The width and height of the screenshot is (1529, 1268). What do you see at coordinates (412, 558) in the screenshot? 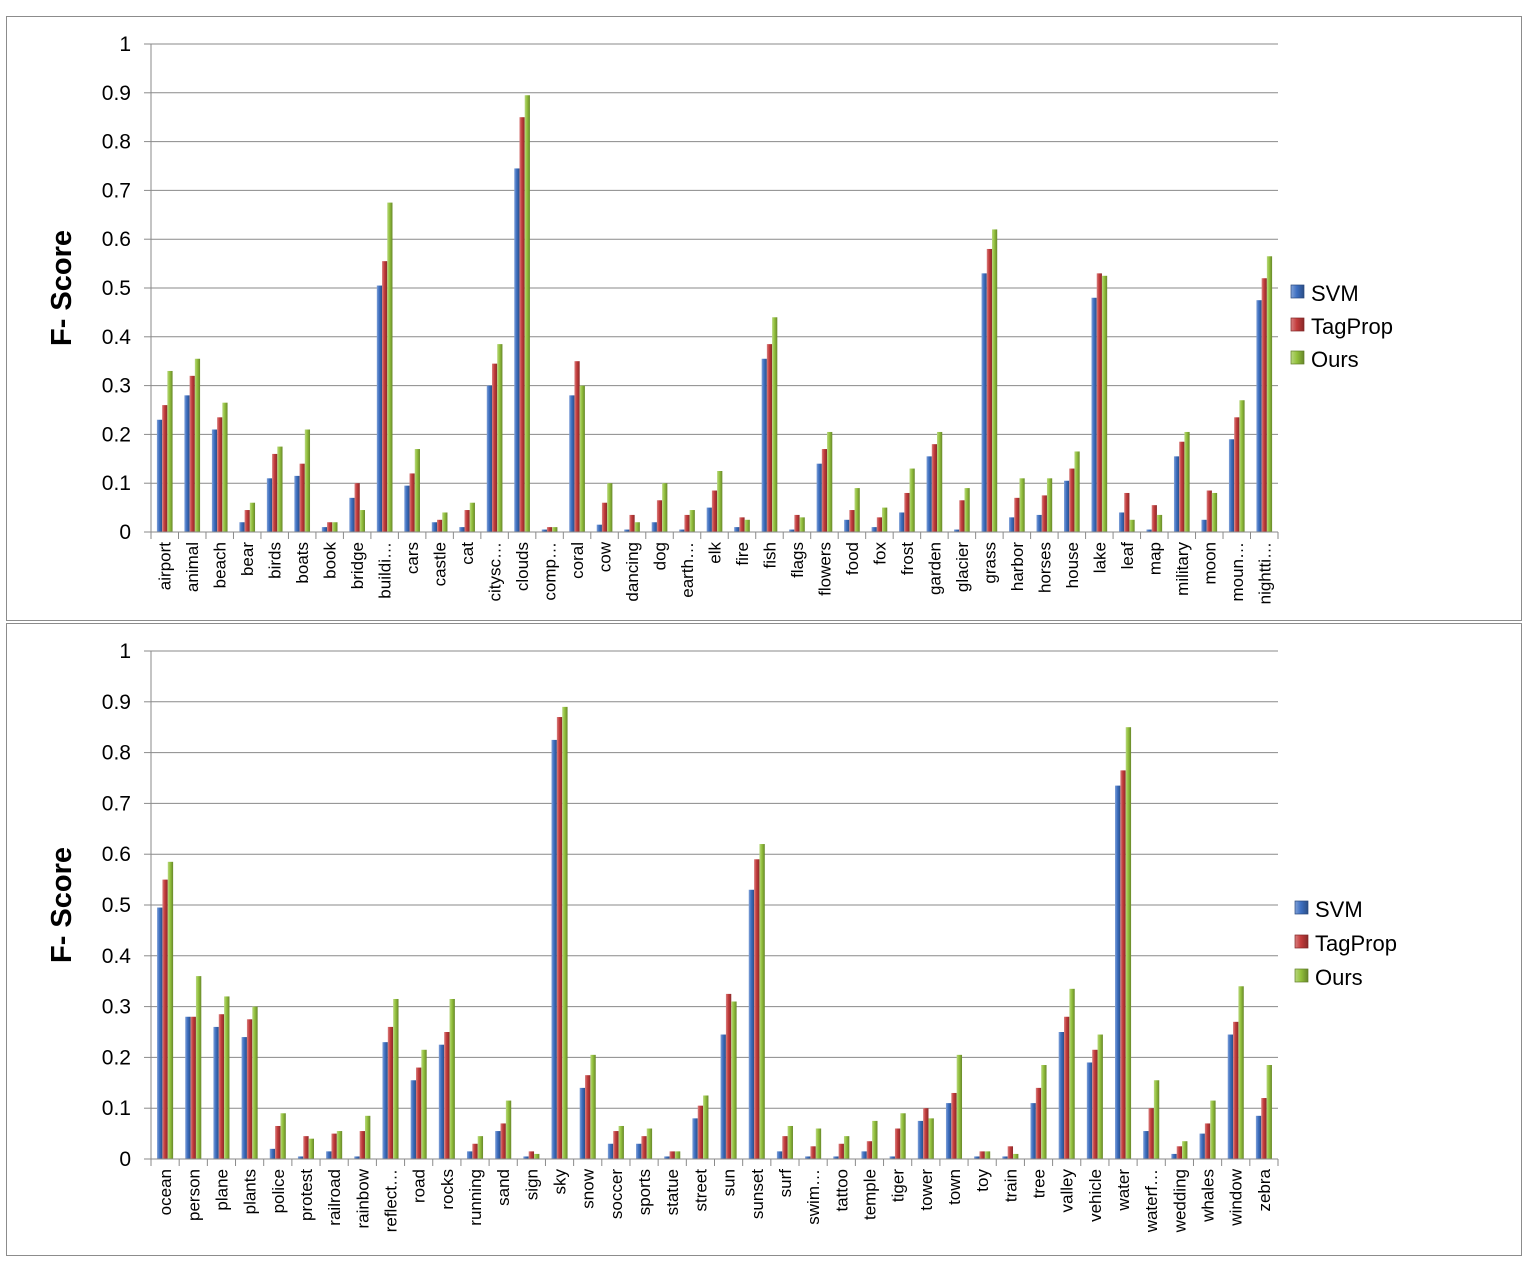
I see `x-category-label: cars` at bounding box center [412, 558].